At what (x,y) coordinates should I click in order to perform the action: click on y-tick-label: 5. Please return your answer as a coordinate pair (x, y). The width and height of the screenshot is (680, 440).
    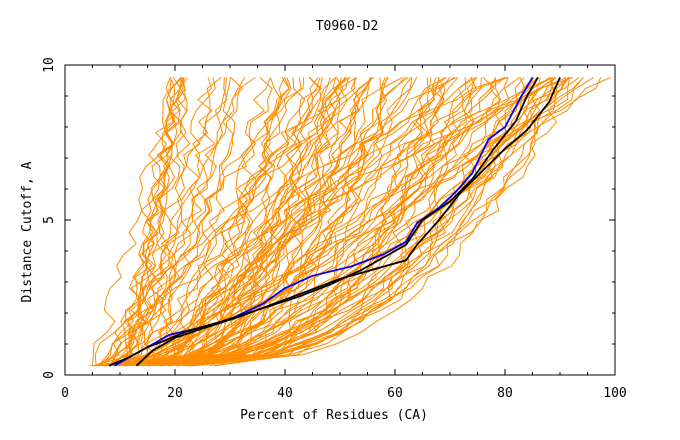
    Looking at the image, I should click on (49, 220).